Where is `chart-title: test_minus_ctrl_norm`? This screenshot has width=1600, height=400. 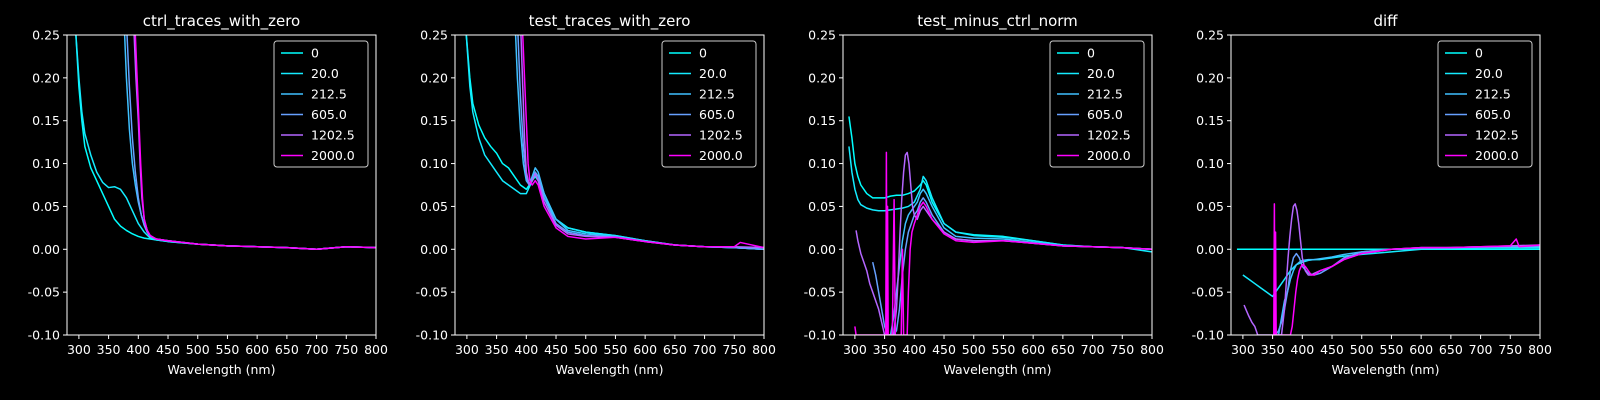
chart-title: test_minus_ctrl_norm is located at coordinates (997, 21).